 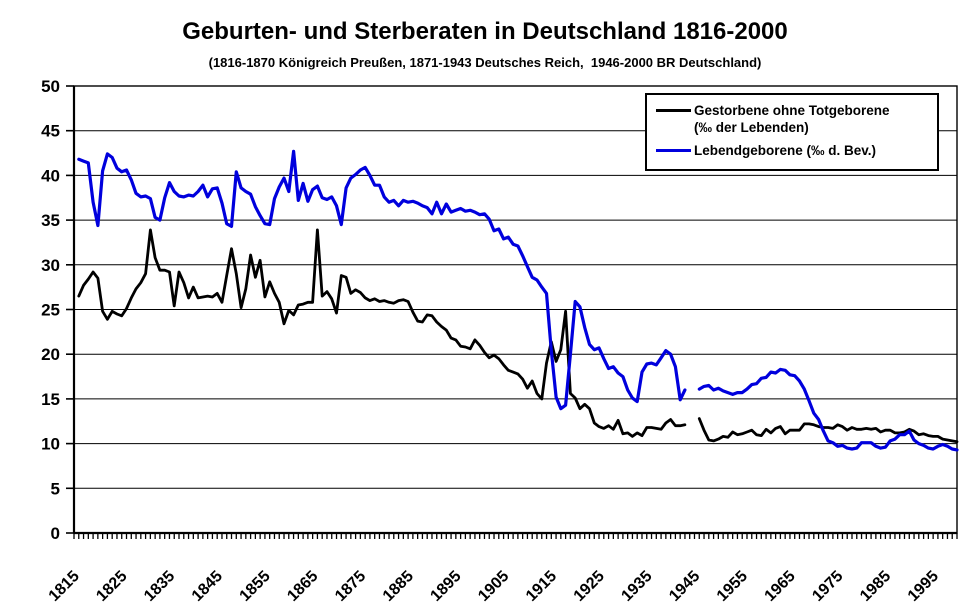 I want to click on x-tick-label-1885: 1885, so click(x=398, y=586).